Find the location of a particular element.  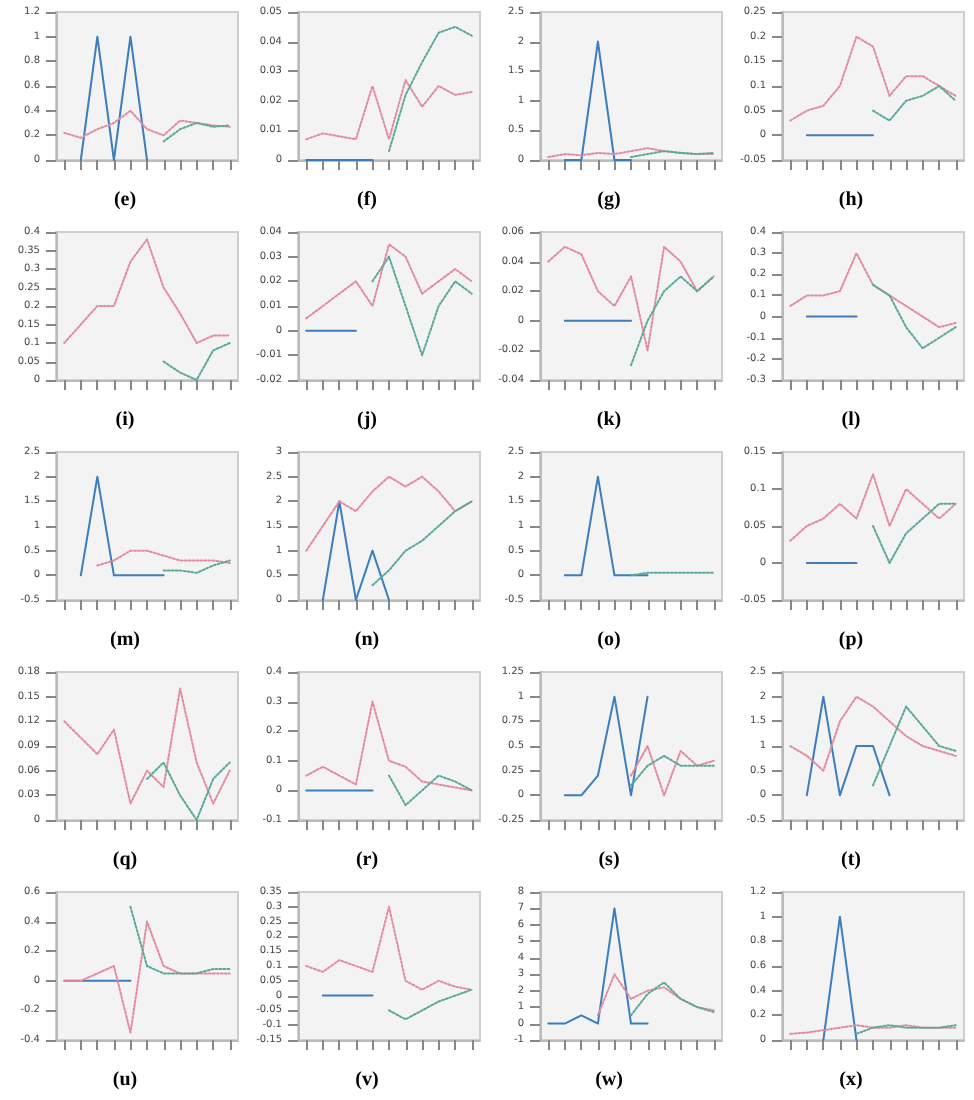

text: (v) is located at coordinates (367, 1080).